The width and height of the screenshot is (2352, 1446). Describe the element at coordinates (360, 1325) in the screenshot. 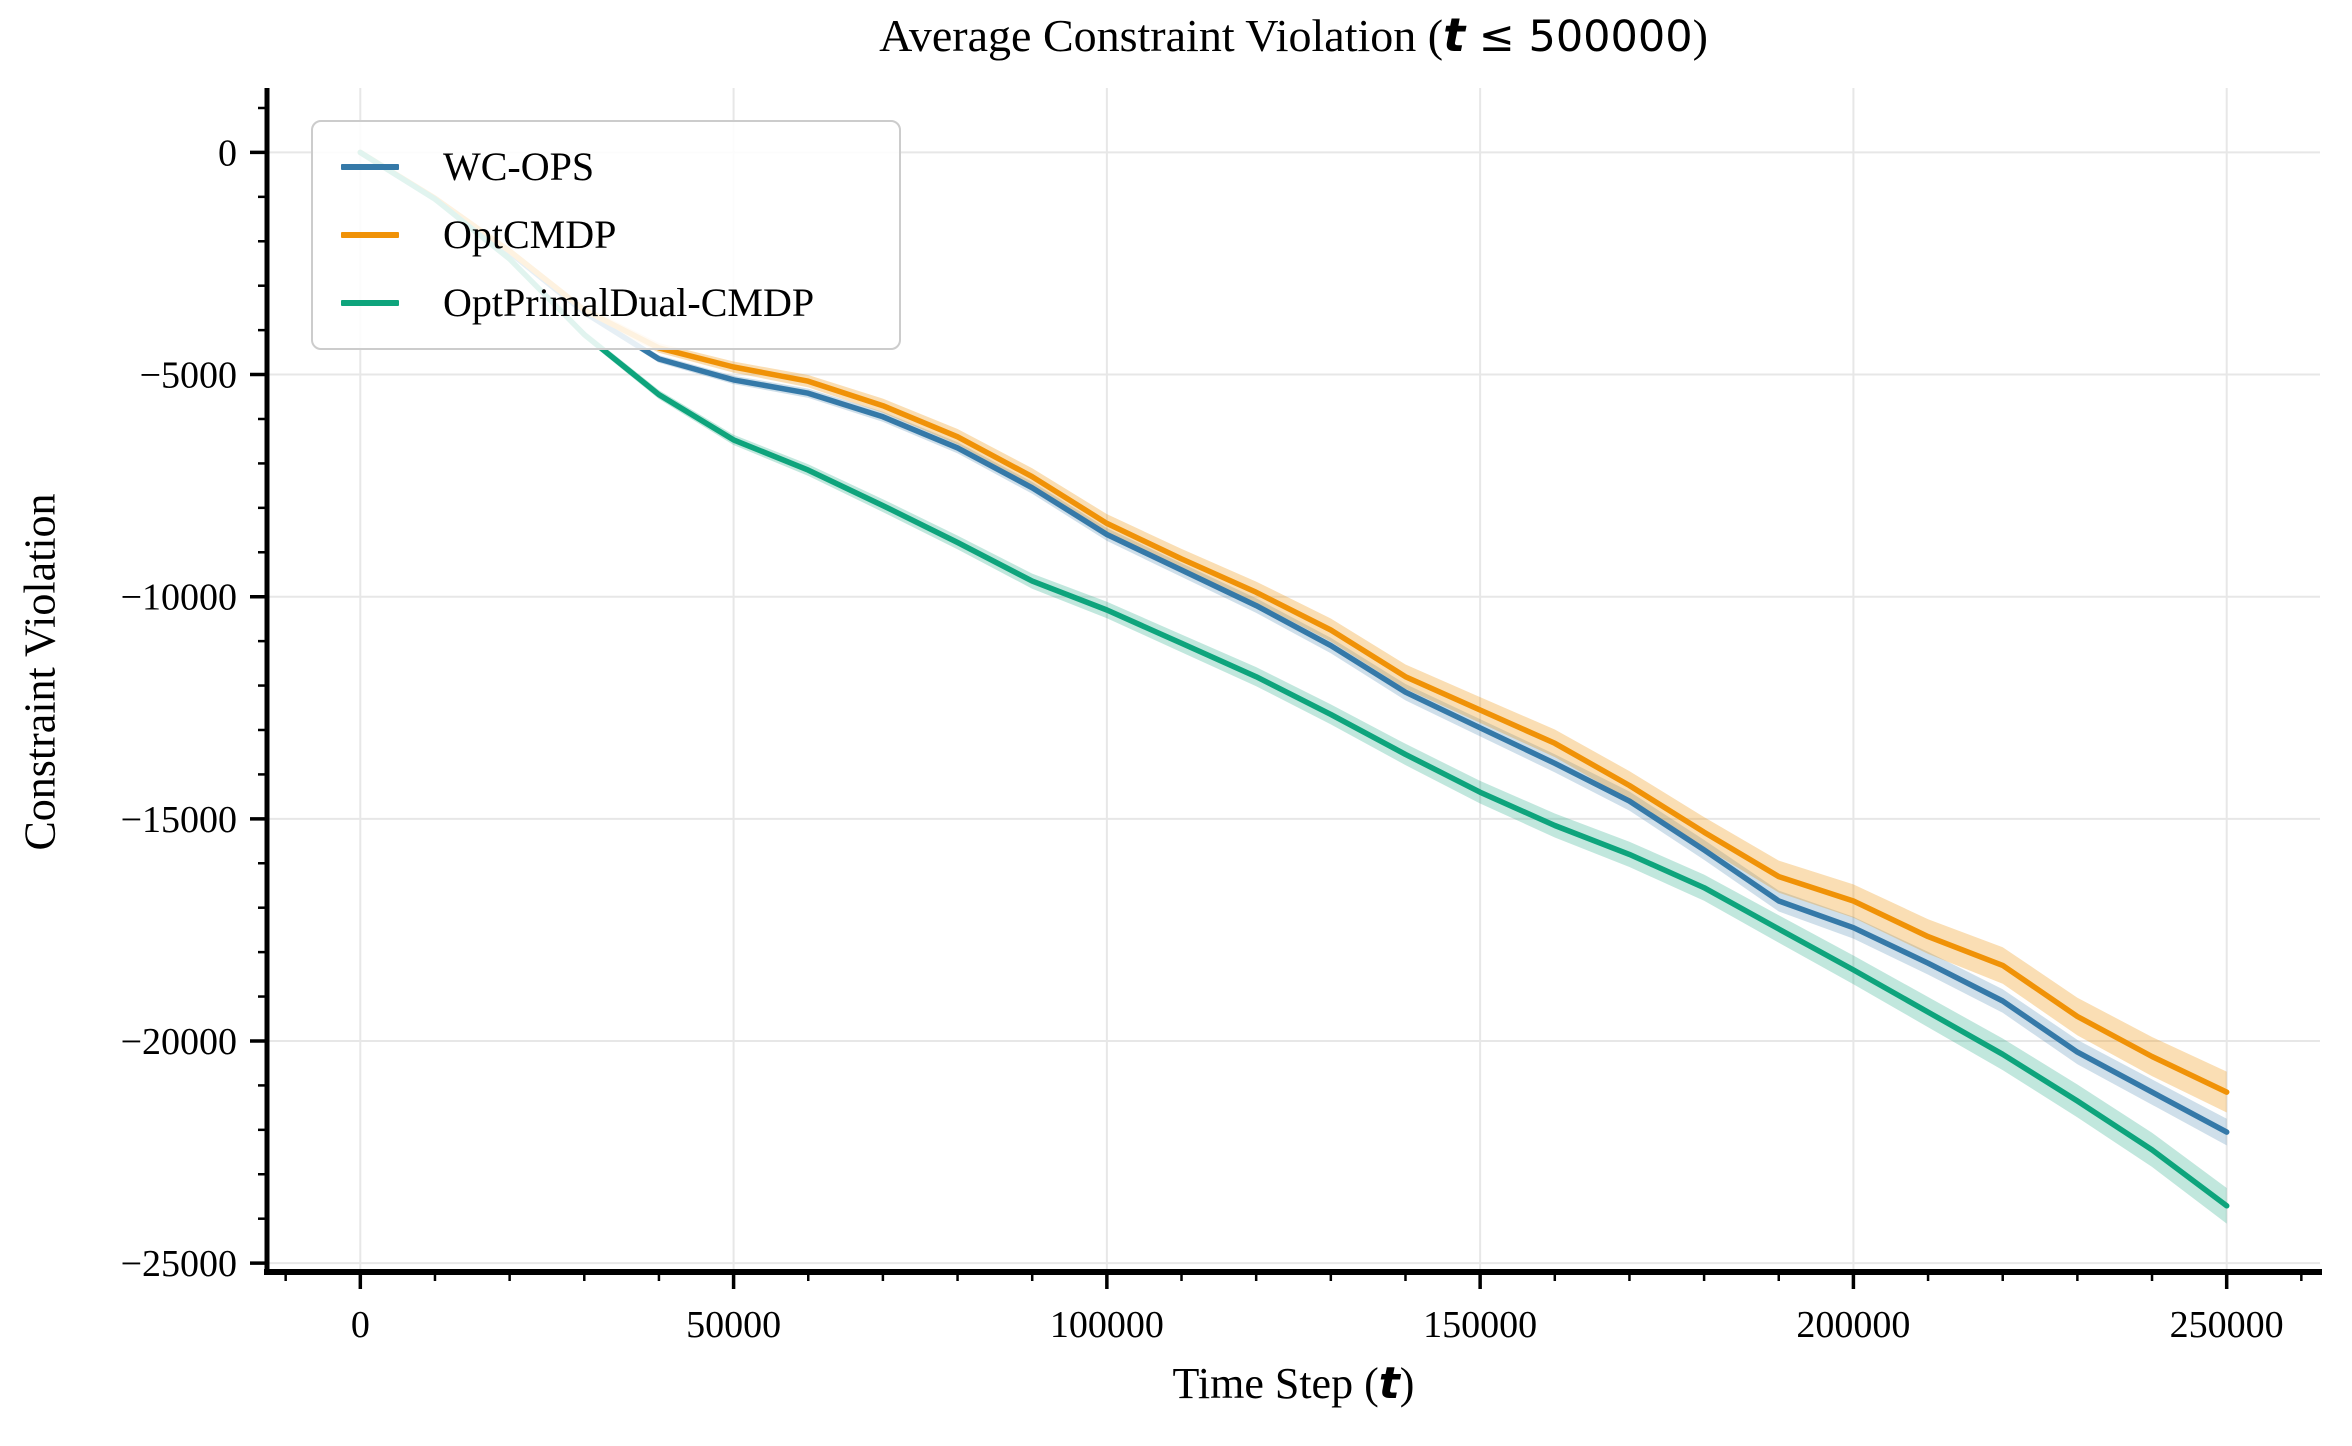

I see `x-tick-label: 0` at that location.